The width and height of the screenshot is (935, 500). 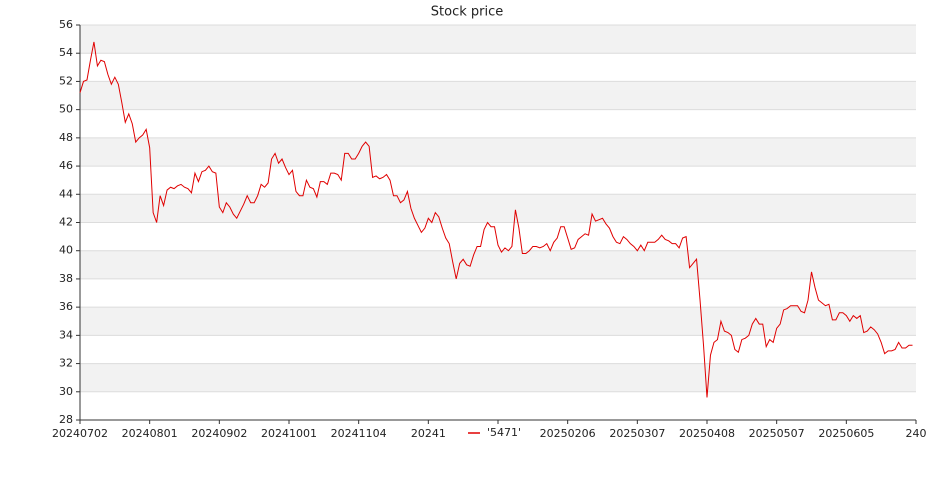 I want to click on y-tick-label: 54, so click(x=66, y=52).